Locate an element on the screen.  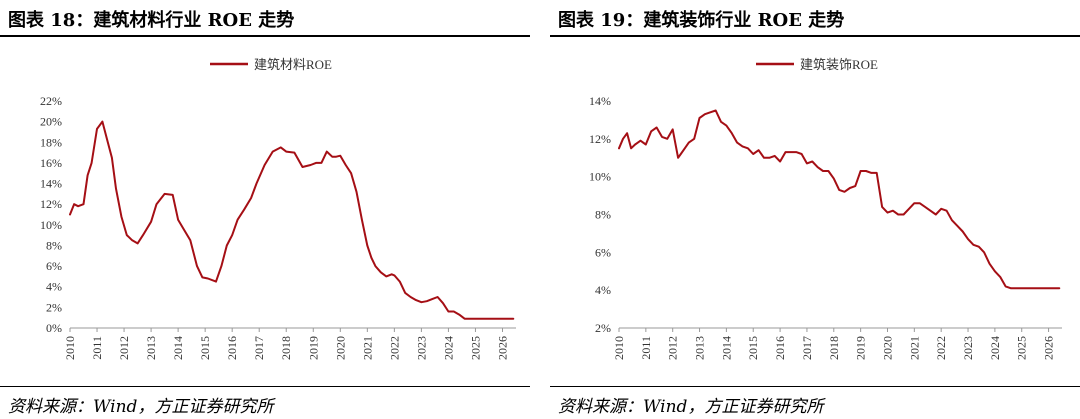
y-tick-label: 0% is located at coordinates (54, 328).